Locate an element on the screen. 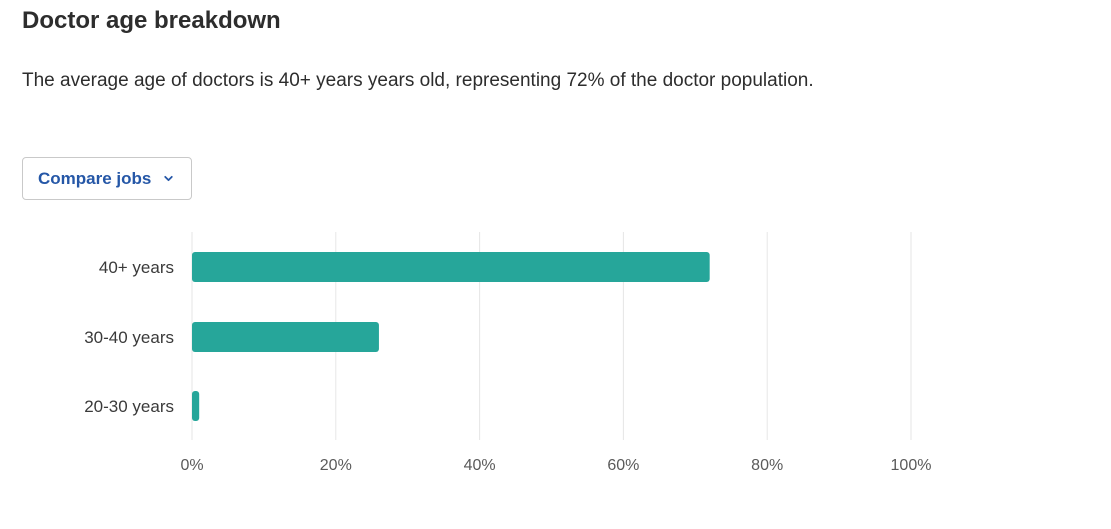 The height and width of the screenshot is (529, 1111). category-label: 20-30 years is located at coordinates (129, 406).